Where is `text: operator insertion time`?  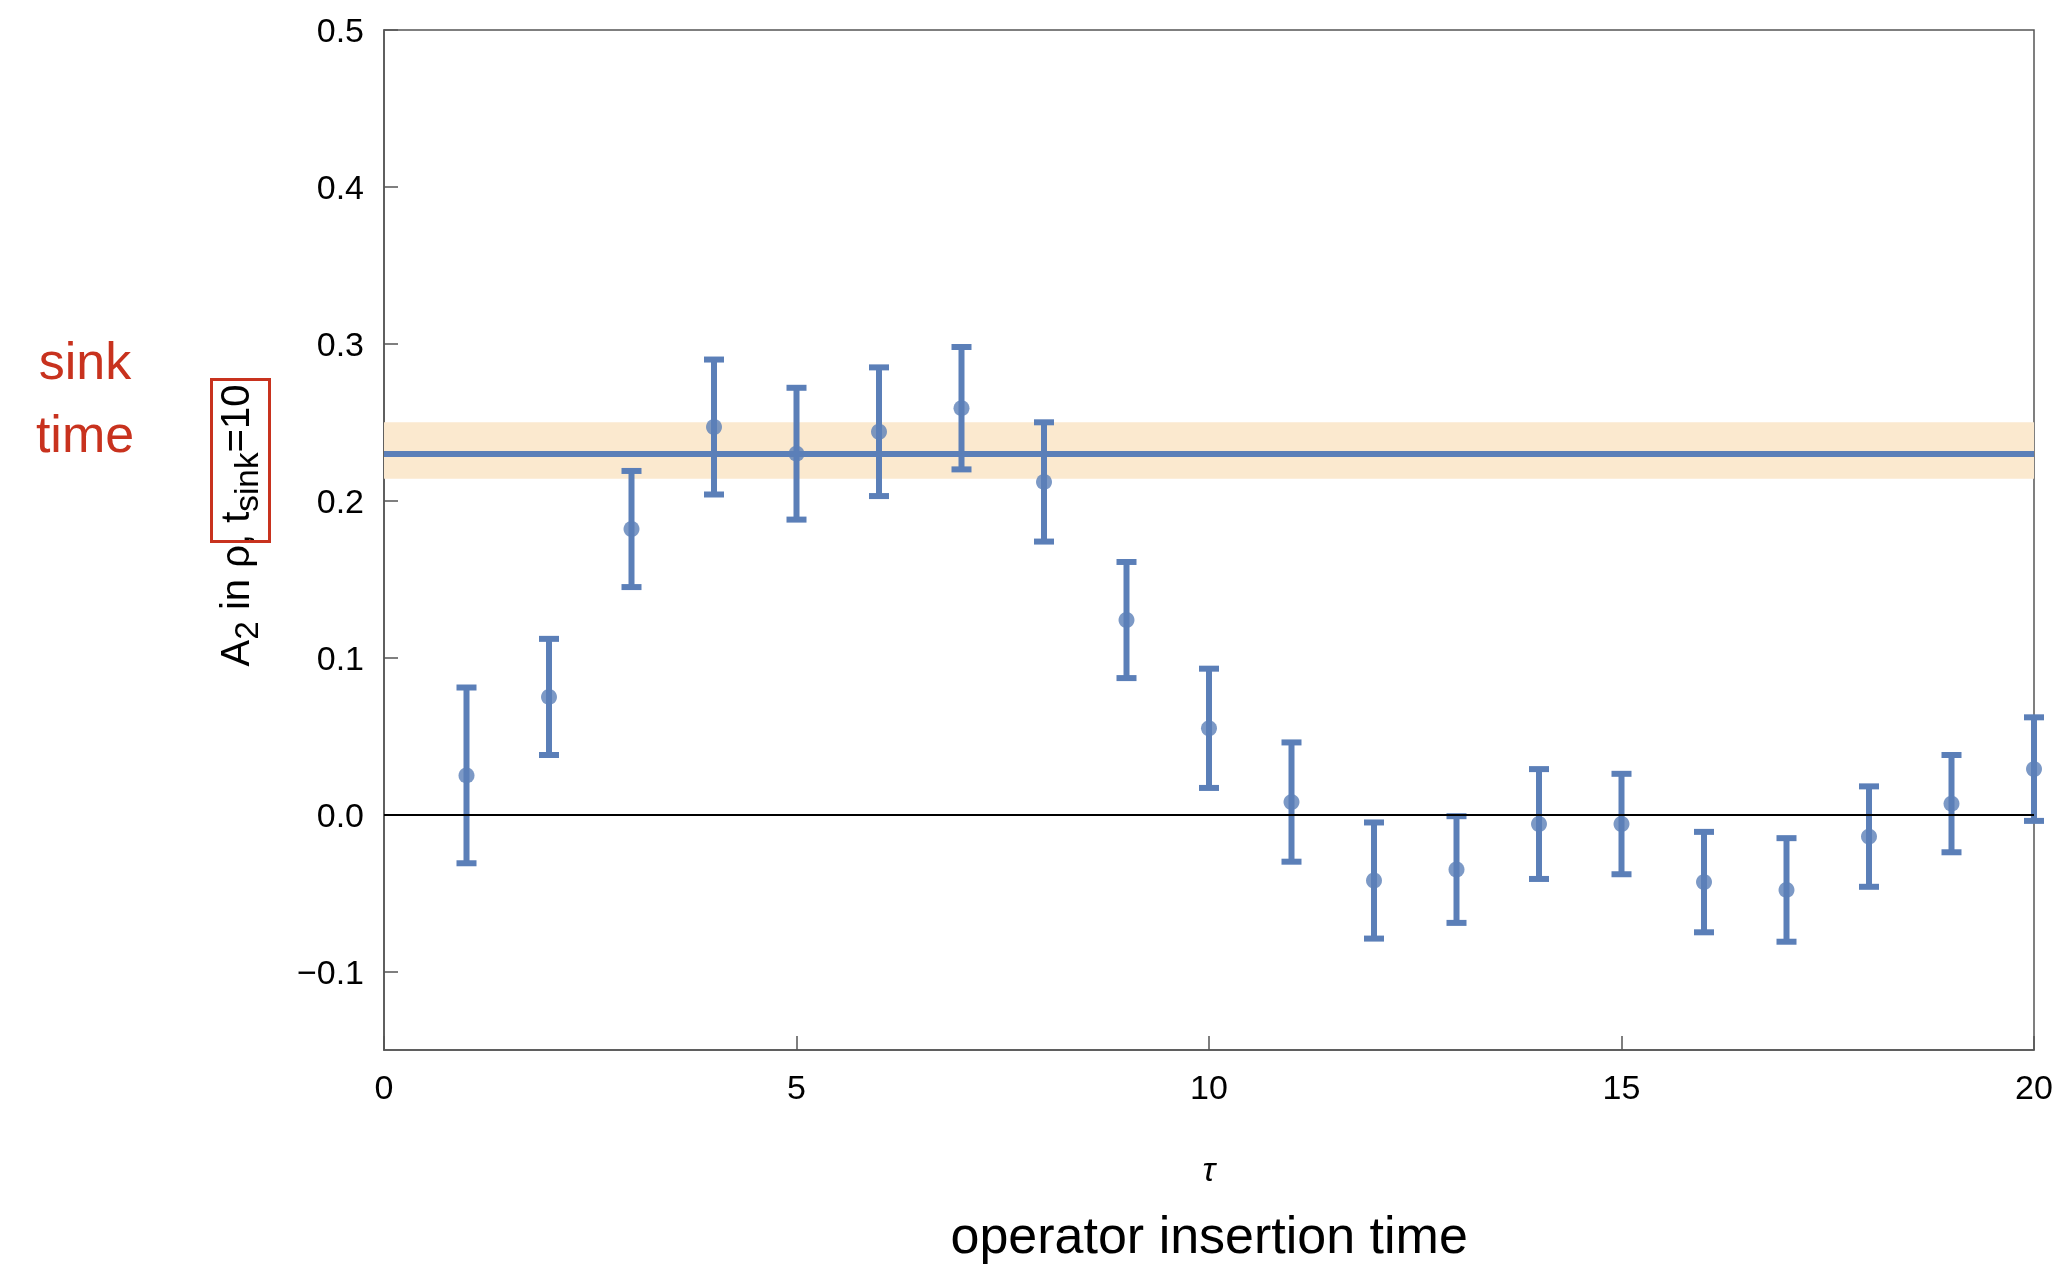 text: operator insertion time is located at coordinates (1209, 1235).